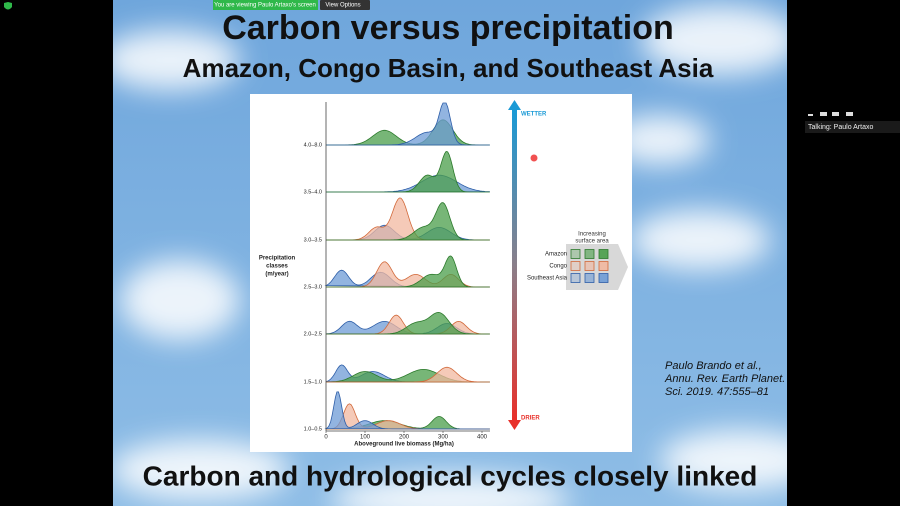  Describe the element at coordinates (530, 419) in the screenshot. I see `drier-label: DRIER` at that location.